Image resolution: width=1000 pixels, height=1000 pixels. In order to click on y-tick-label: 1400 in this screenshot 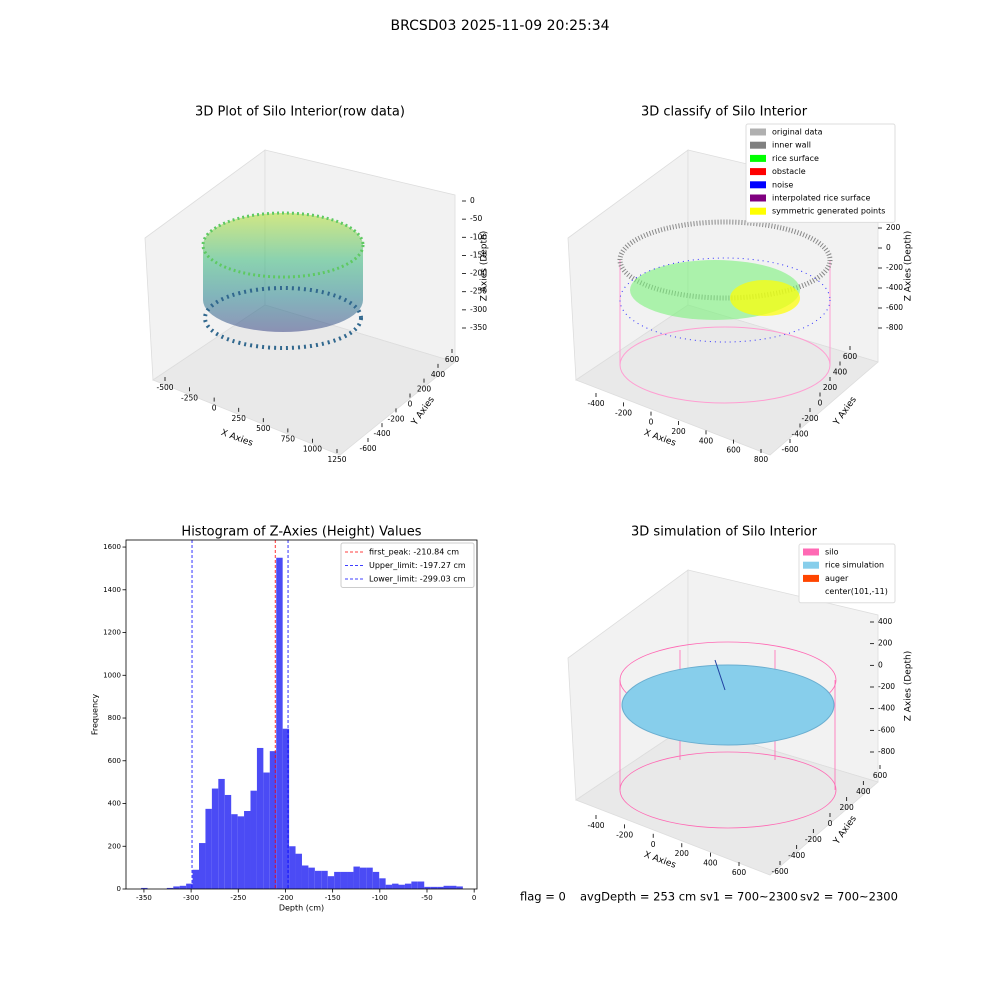, I will do `click(112, 590)`.